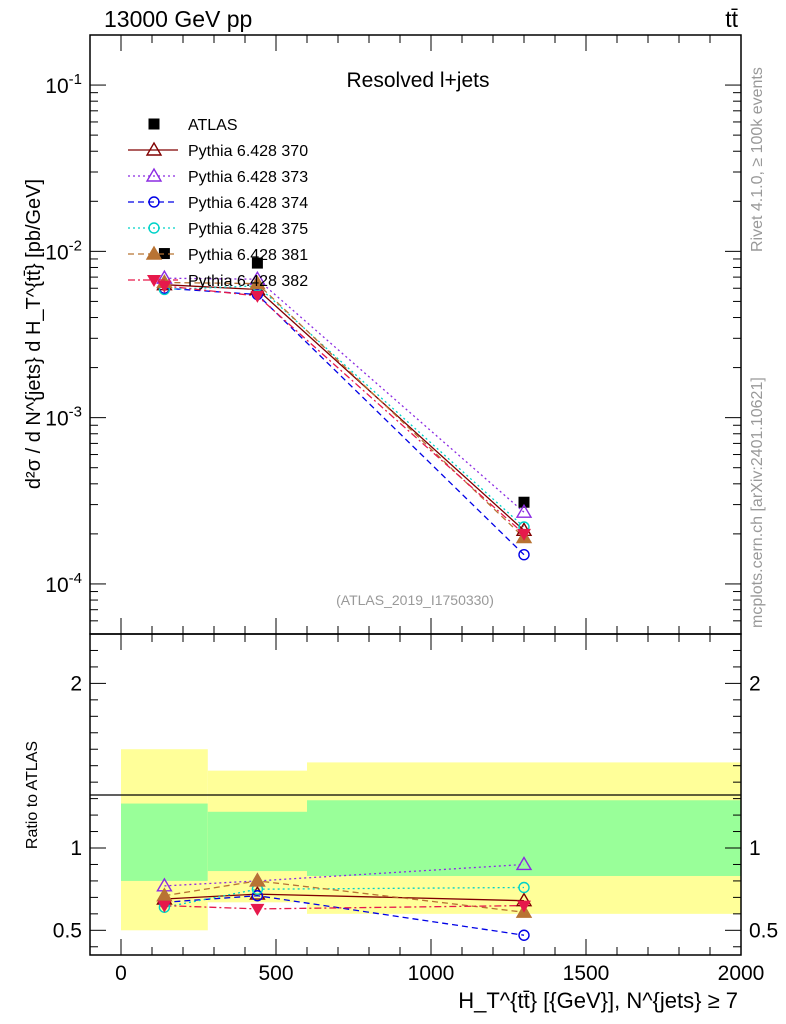 The image size is (786, 1024). Describe the element at coordinates (524, 887) in the screenshot. I see `ratio-point-p375` at that location.